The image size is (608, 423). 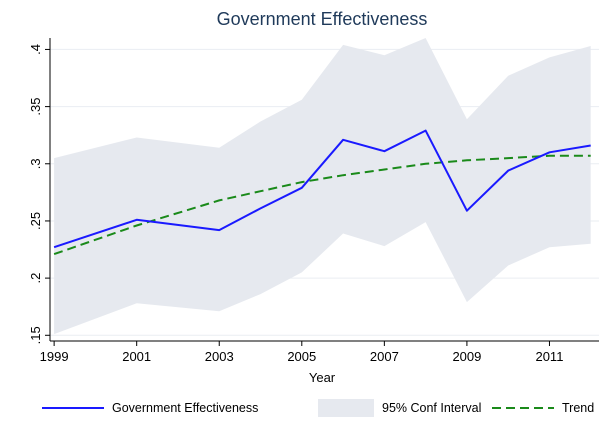 I want to click on x-tick-label: 2005, so click(x=301, y=356).